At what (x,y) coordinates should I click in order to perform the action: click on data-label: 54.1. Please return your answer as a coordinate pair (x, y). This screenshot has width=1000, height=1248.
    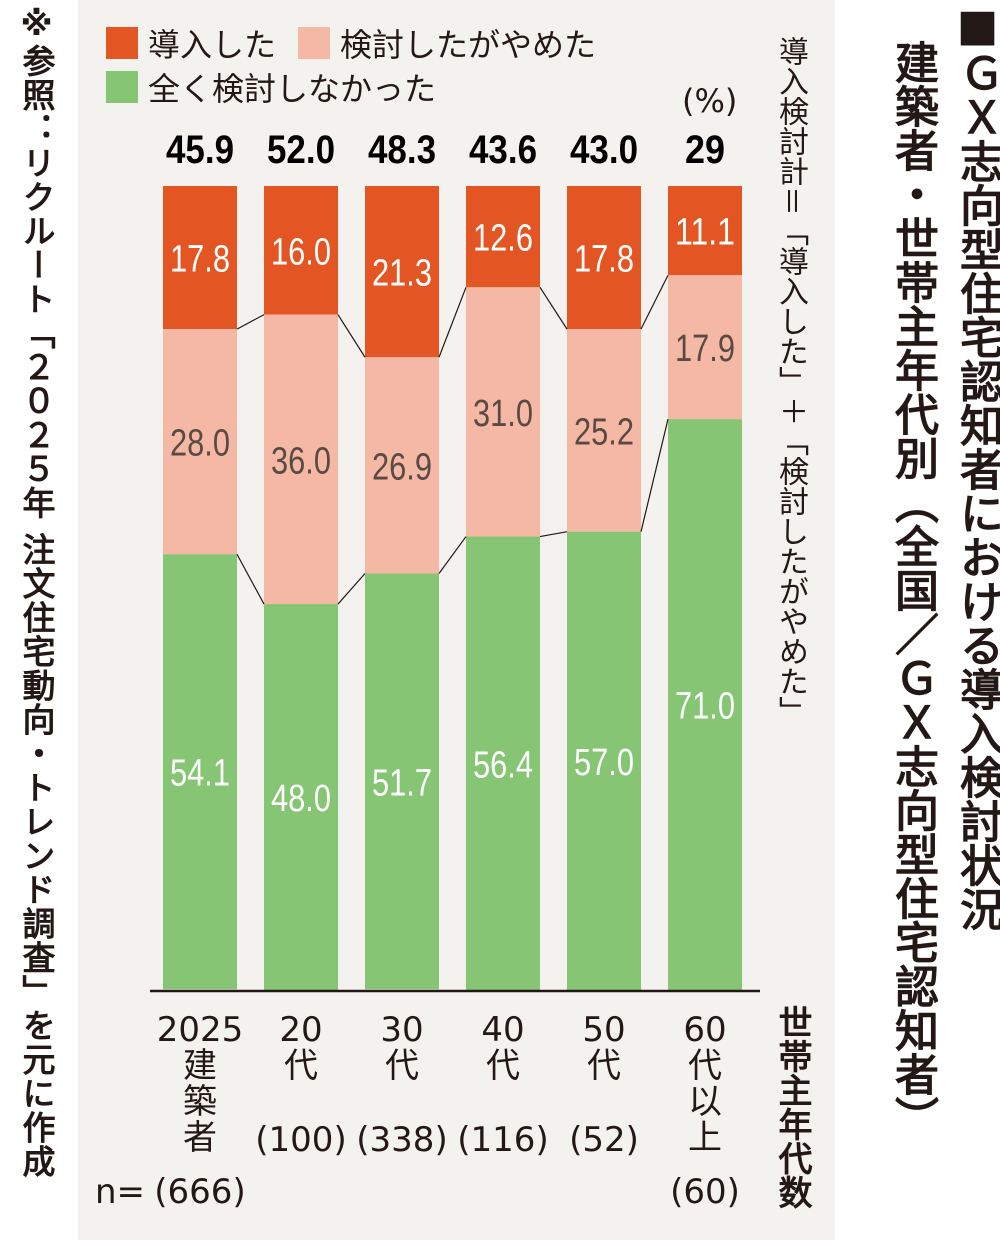
    Looking at the image, I should click on (200, 774).